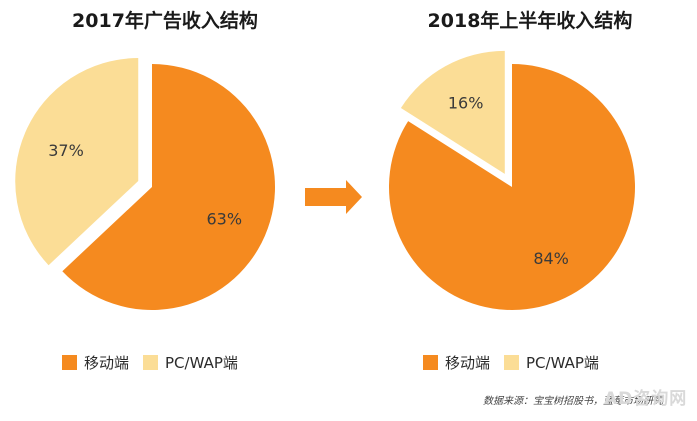 This screenshot has height=421, width=697. I want to click on pie-label-pc: 16%, so click(466, 103).